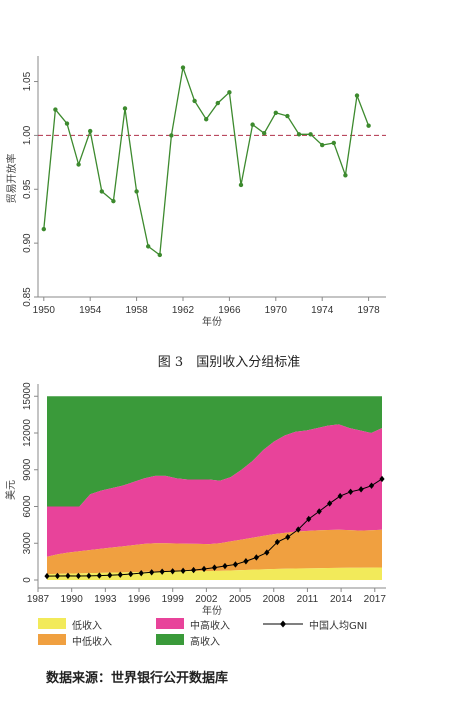  I want to click on area-中低收入, so click(214, 552).